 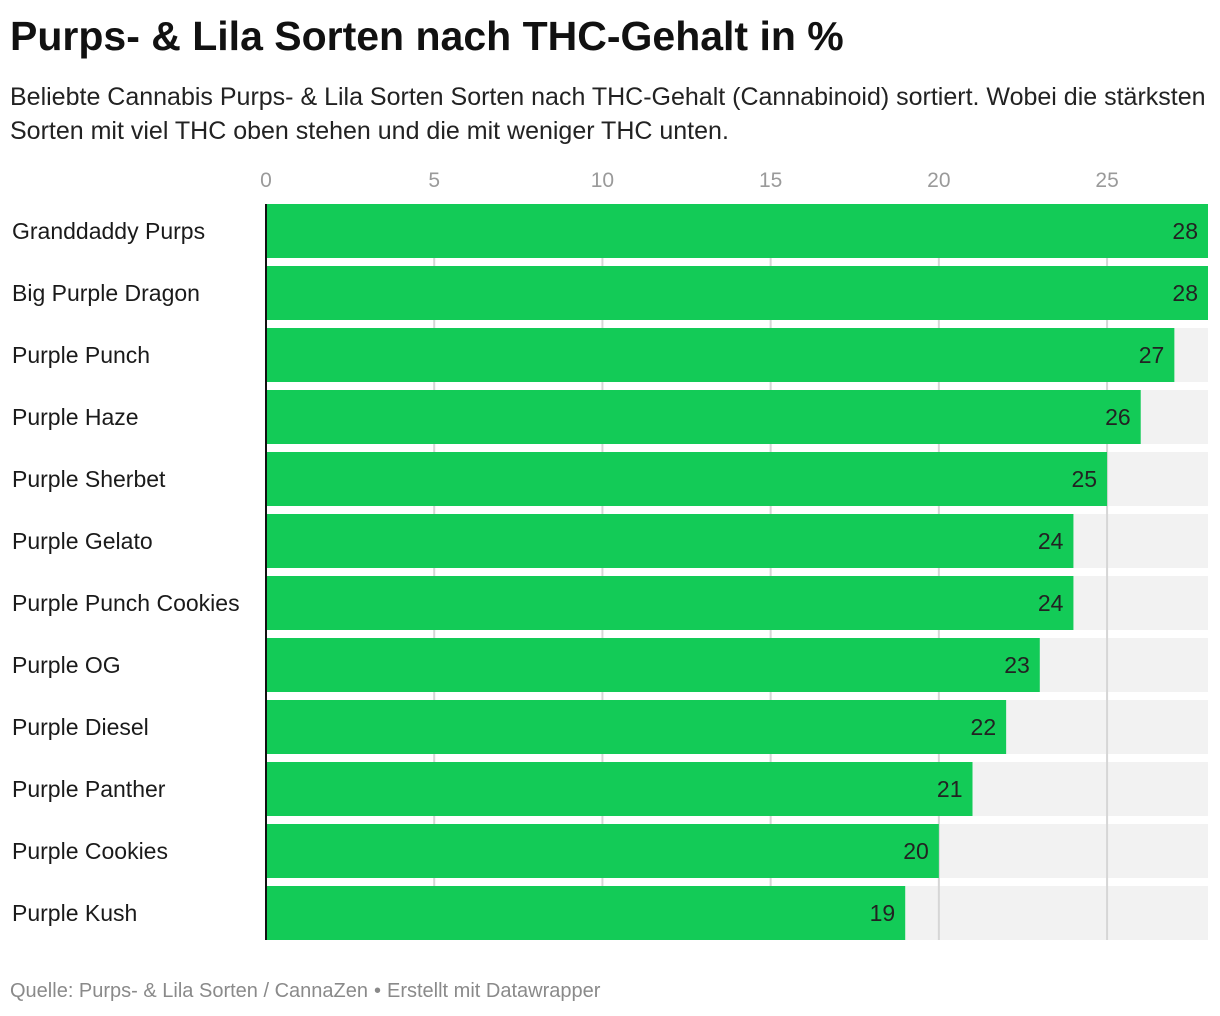 What do you see at coordinates (89, 789) in the screenshot?
I see `category-label: Purple Panther` at bounding box center [89, 789].